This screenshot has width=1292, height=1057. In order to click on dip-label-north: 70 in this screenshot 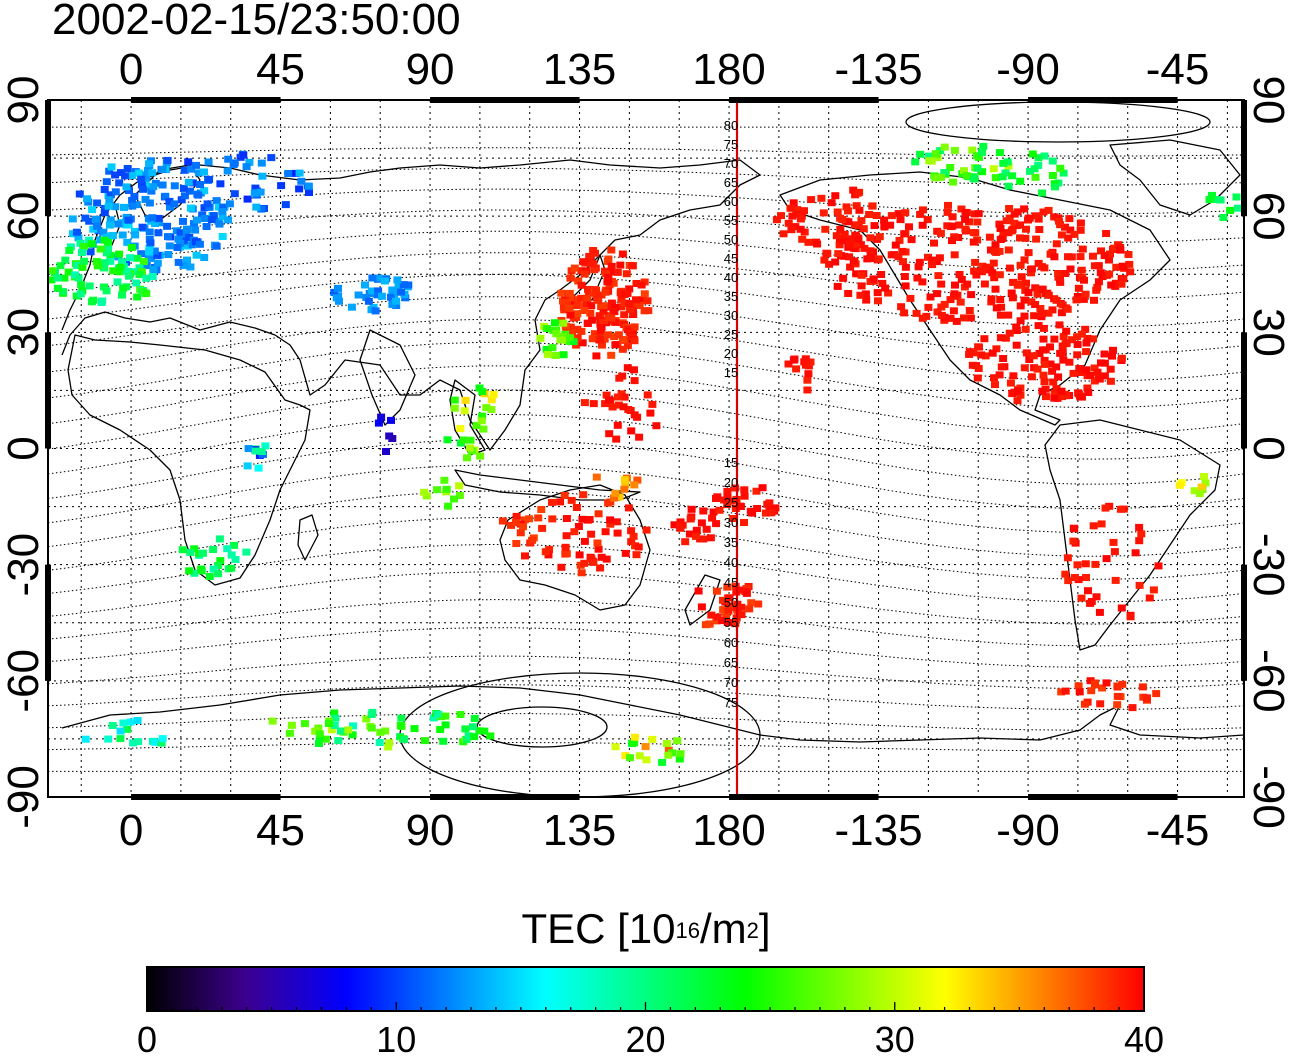, I will do `click(731, 163)`.